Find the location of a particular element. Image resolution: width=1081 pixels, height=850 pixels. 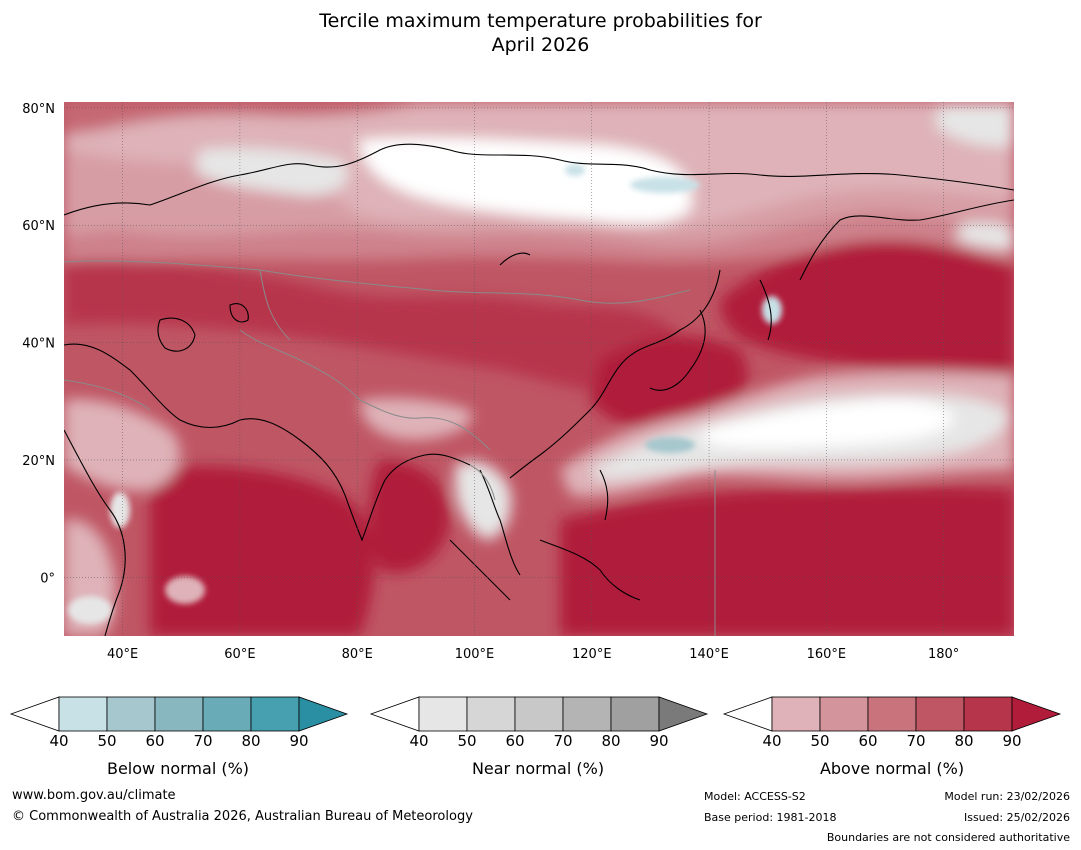

below-tick-label: 60 is located at coordinates (155, 741).